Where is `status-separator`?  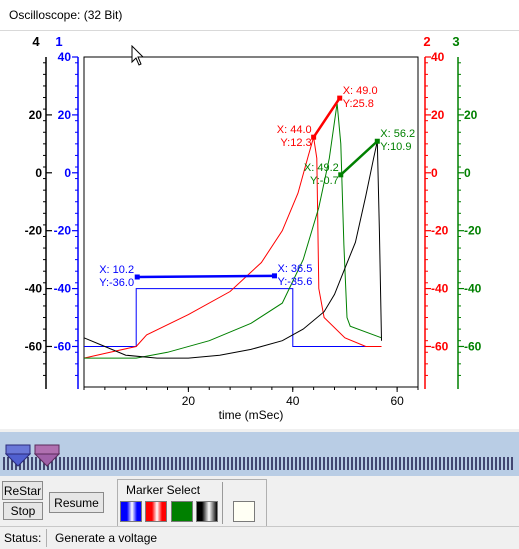
status-separator is located at coordinates (46, 538).